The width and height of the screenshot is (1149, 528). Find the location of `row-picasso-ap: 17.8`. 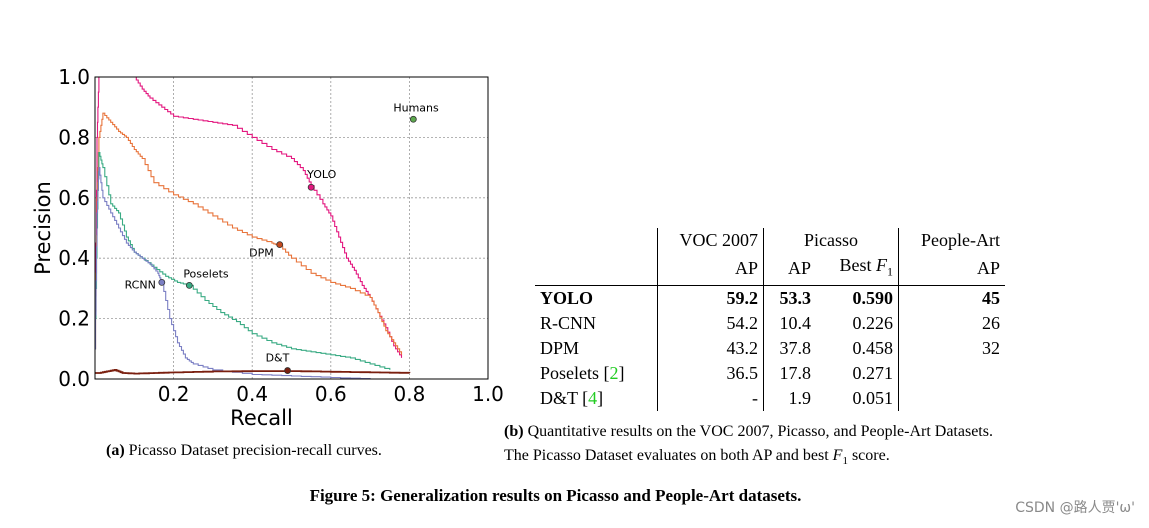

row-picasso-ap: 17.8 is located at coordinates (789, 373).